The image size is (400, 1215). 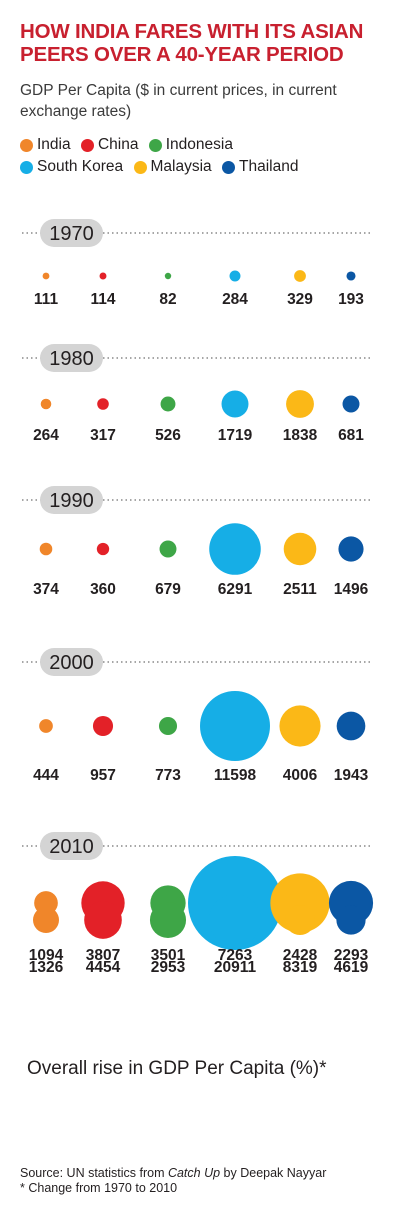 What do you see at coordinates (235, 299) in the screenshot?
I see `value-label-south-korea-1970: 284` at bounding box center [235, 299].